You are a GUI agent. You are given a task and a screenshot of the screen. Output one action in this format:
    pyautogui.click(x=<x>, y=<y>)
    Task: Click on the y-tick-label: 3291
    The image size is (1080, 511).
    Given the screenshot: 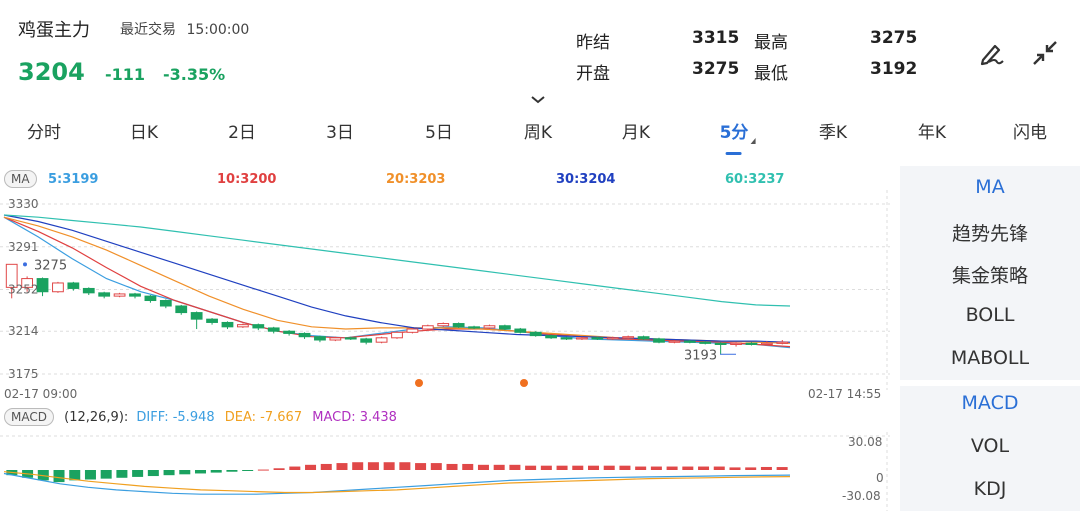 What is the action you would take?
    pyautogui.click(x=23, y=247)
    